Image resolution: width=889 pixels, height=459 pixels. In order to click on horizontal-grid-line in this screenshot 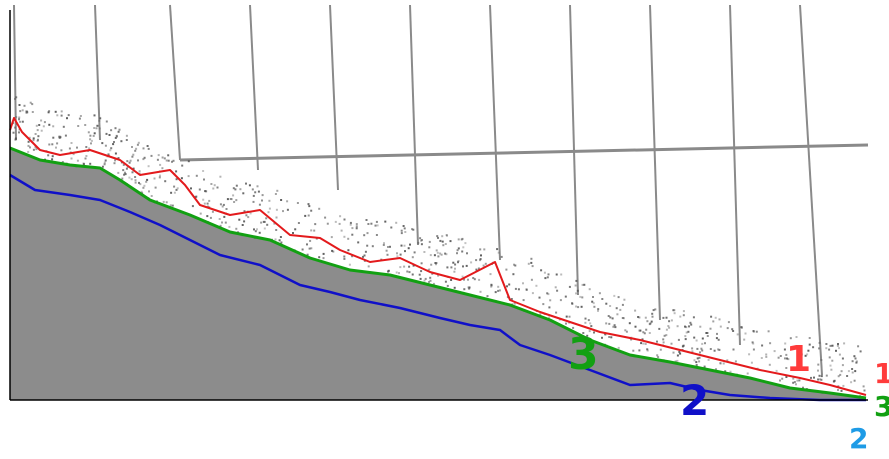, I will do `click(524, 152)`.